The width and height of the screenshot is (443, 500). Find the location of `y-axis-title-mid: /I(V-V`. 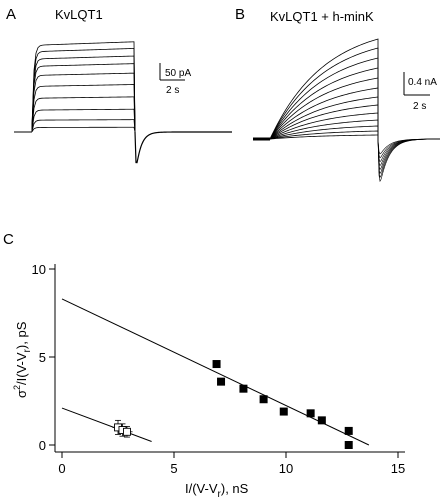

y-axis-title-mid: /I(V-V is located at coordinates (21, 368).